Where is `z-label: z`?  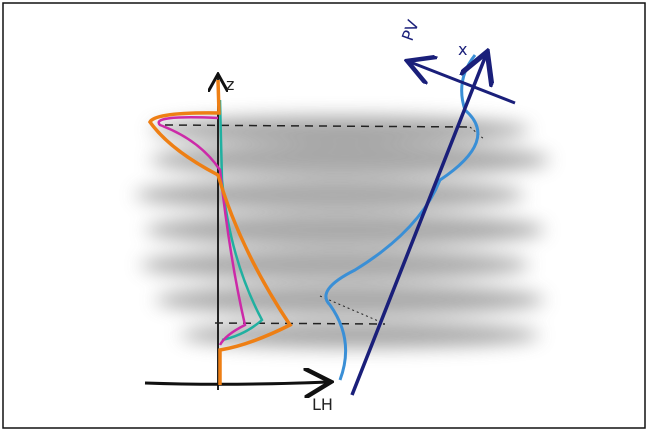 z-label: z is located at coordinates (230, 84).